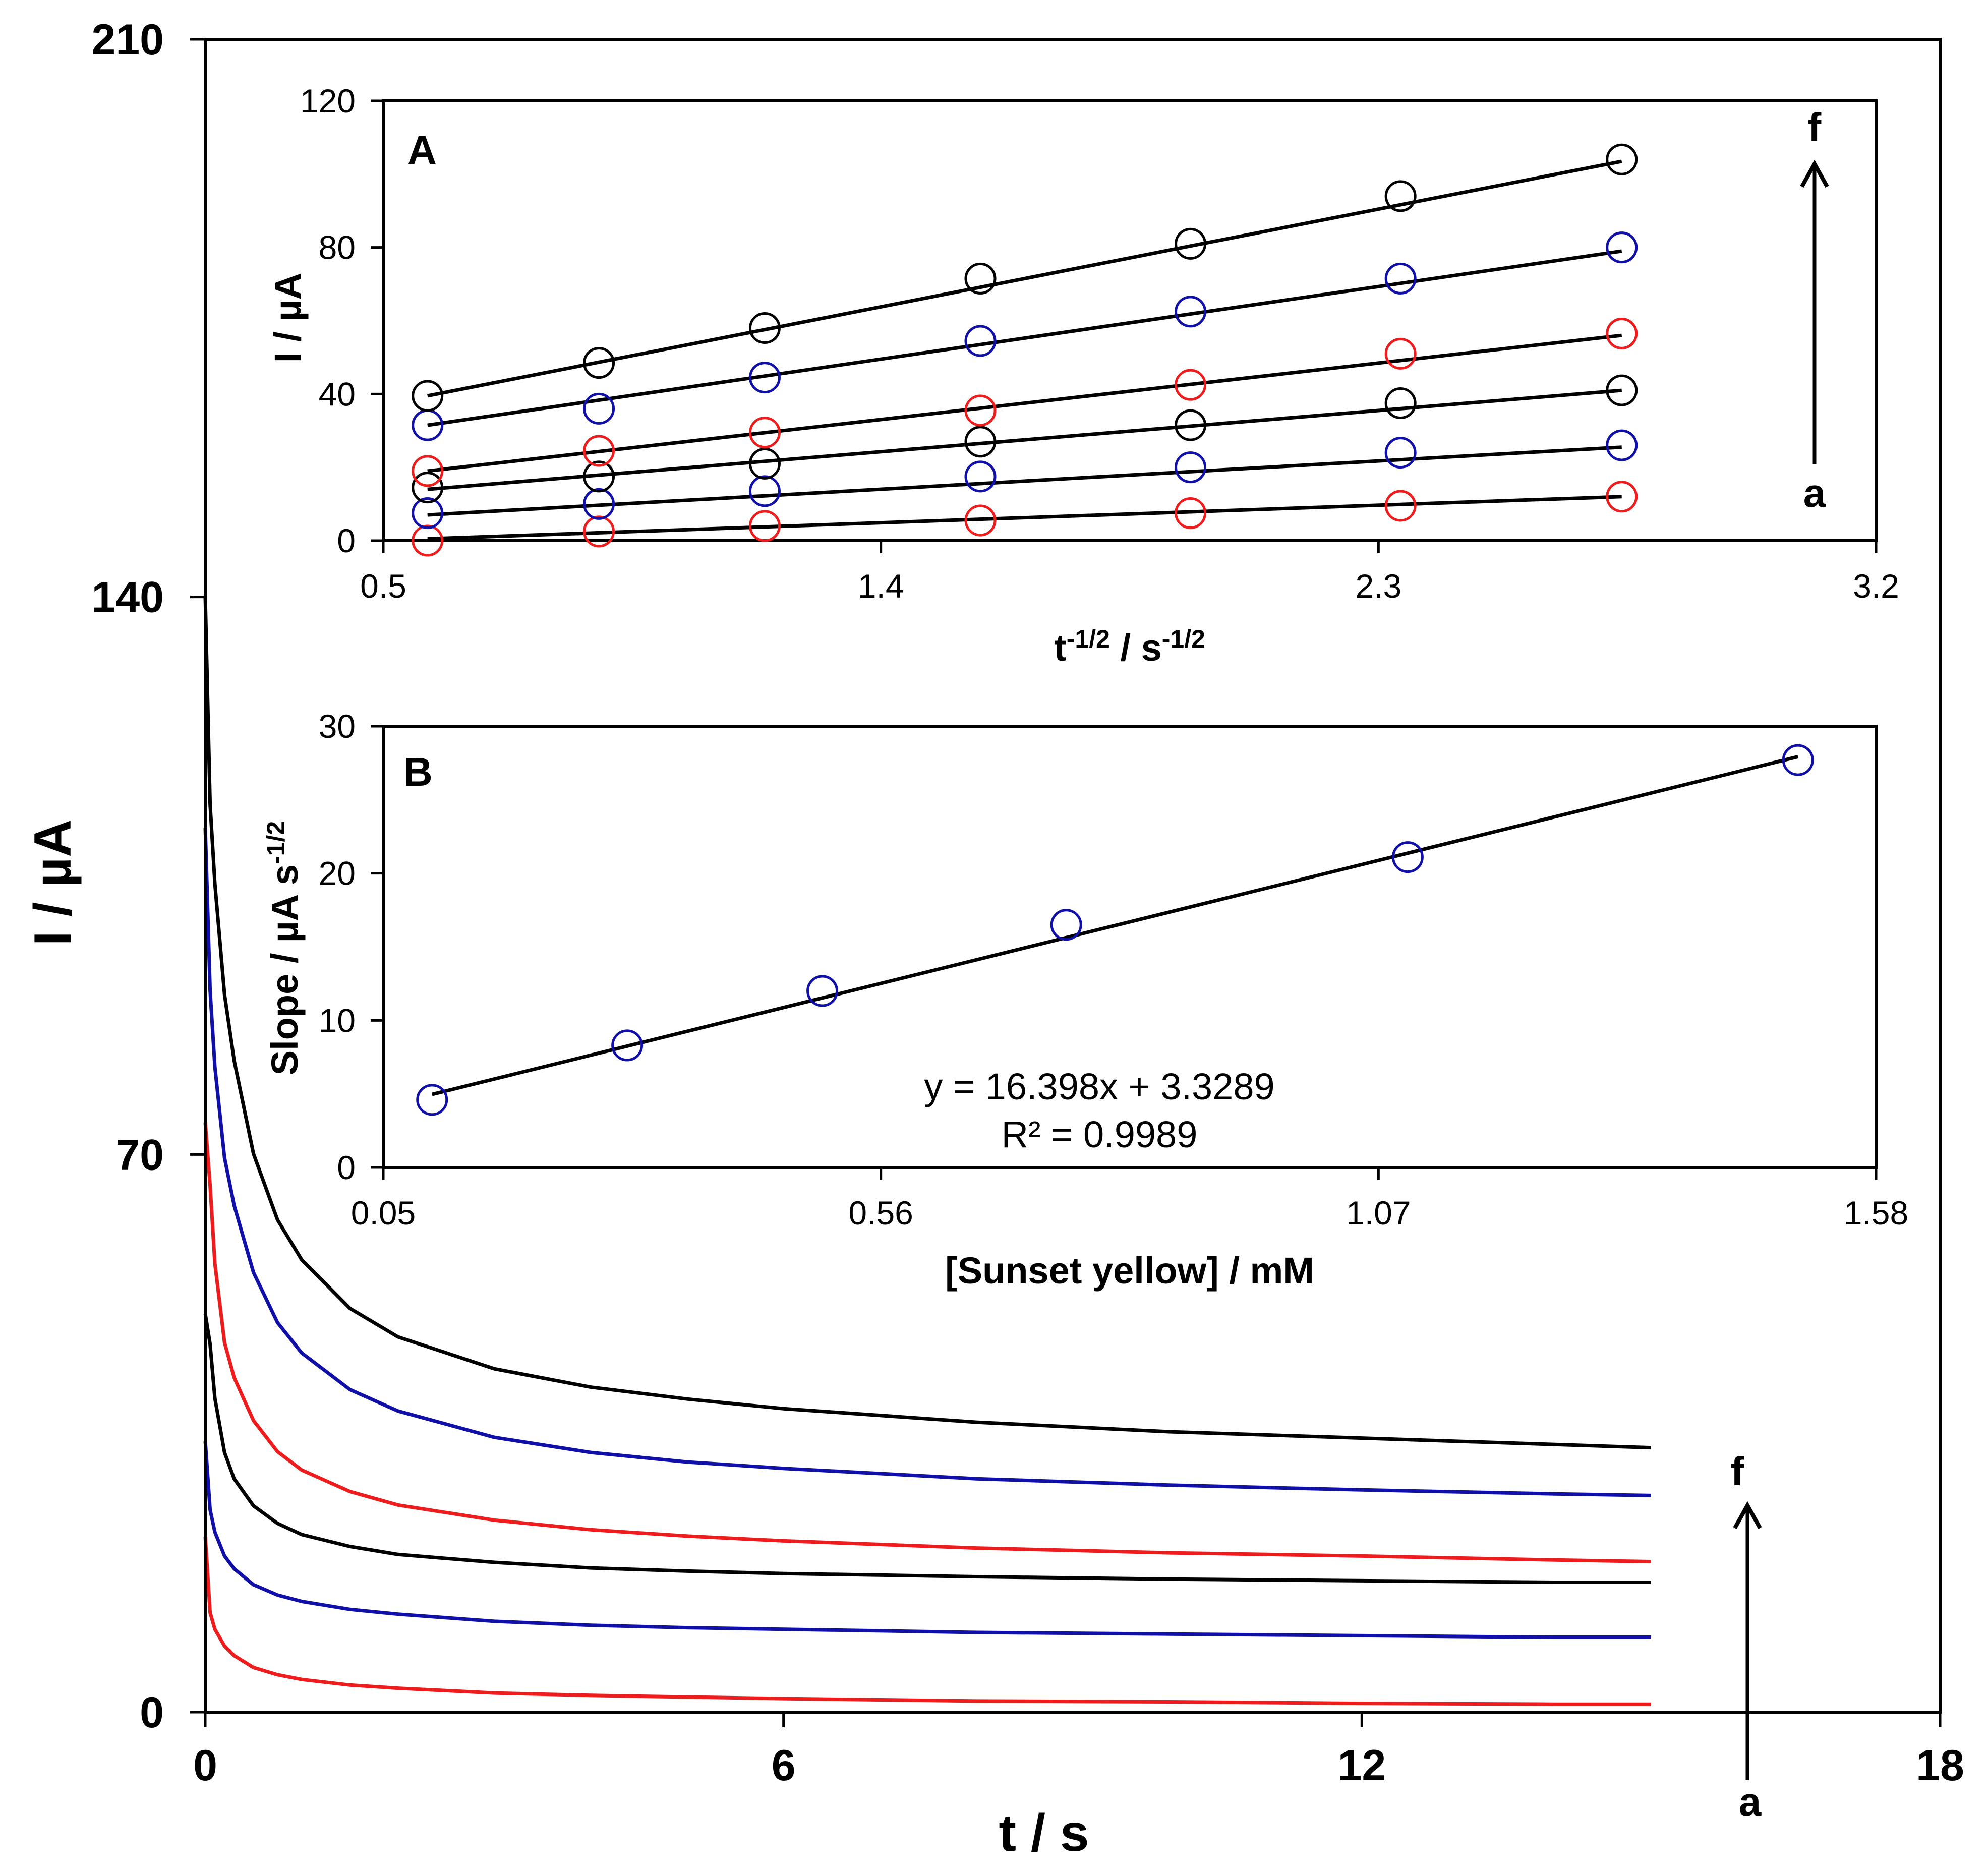 This screenshot has width=1988, height=1872. Describe the element at coordinates (128, 40) in the screenshot. I see `main-y-tick-label: 210` at that location.